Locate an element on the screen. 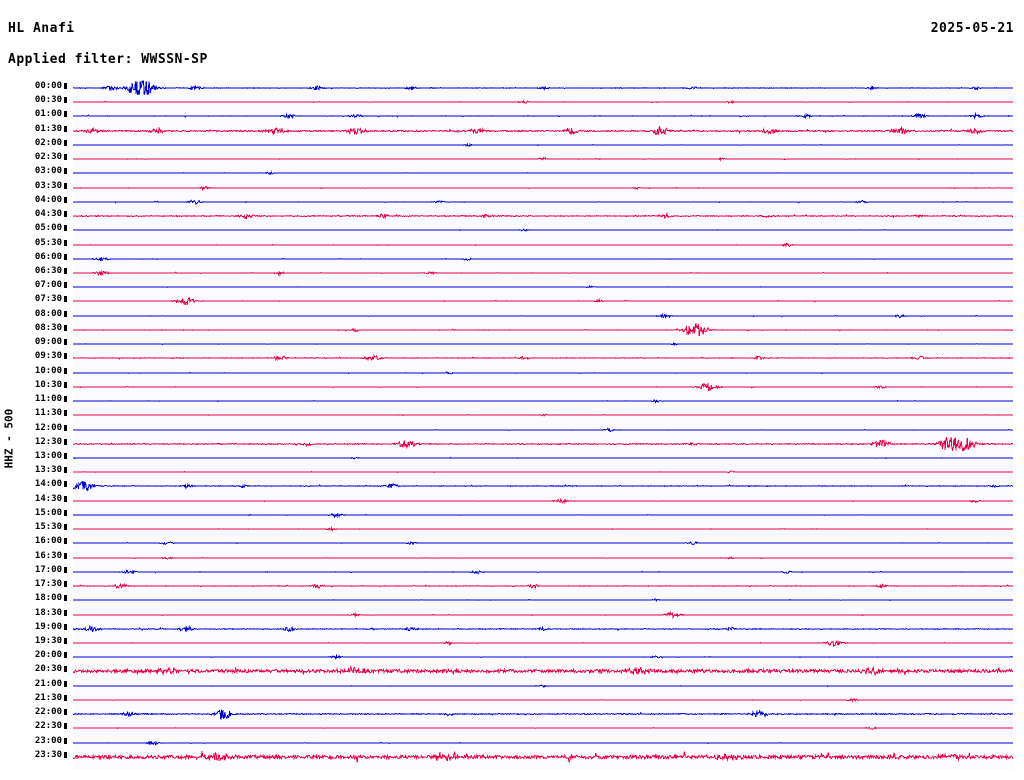 The image size is (1024, 780). trace-row: 20:30 is located at coordinates (512, 671).